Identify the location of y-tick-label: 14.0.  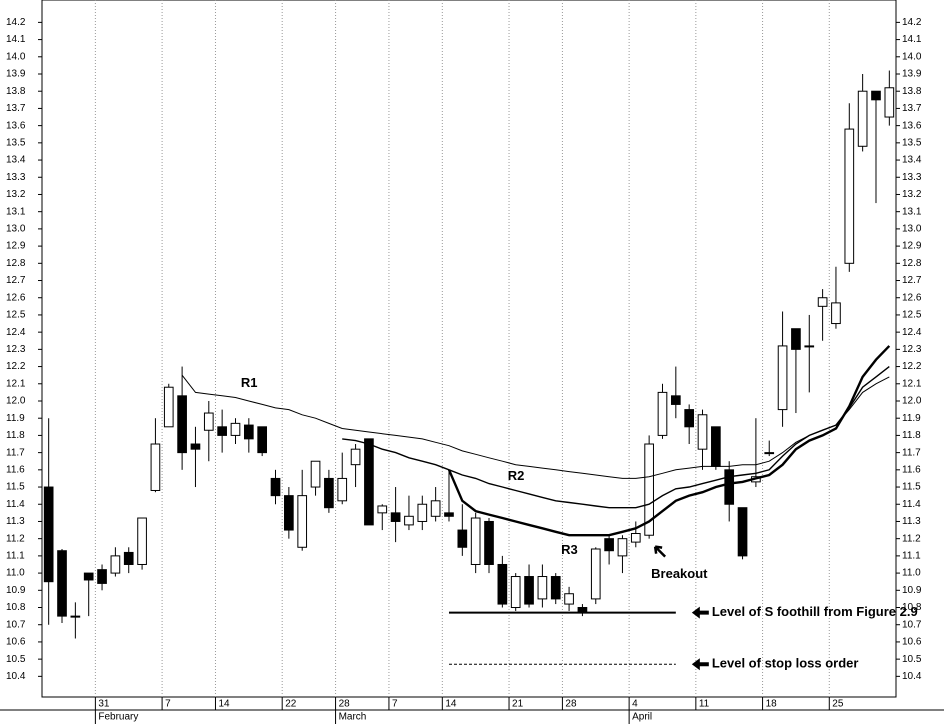
(16, 56).